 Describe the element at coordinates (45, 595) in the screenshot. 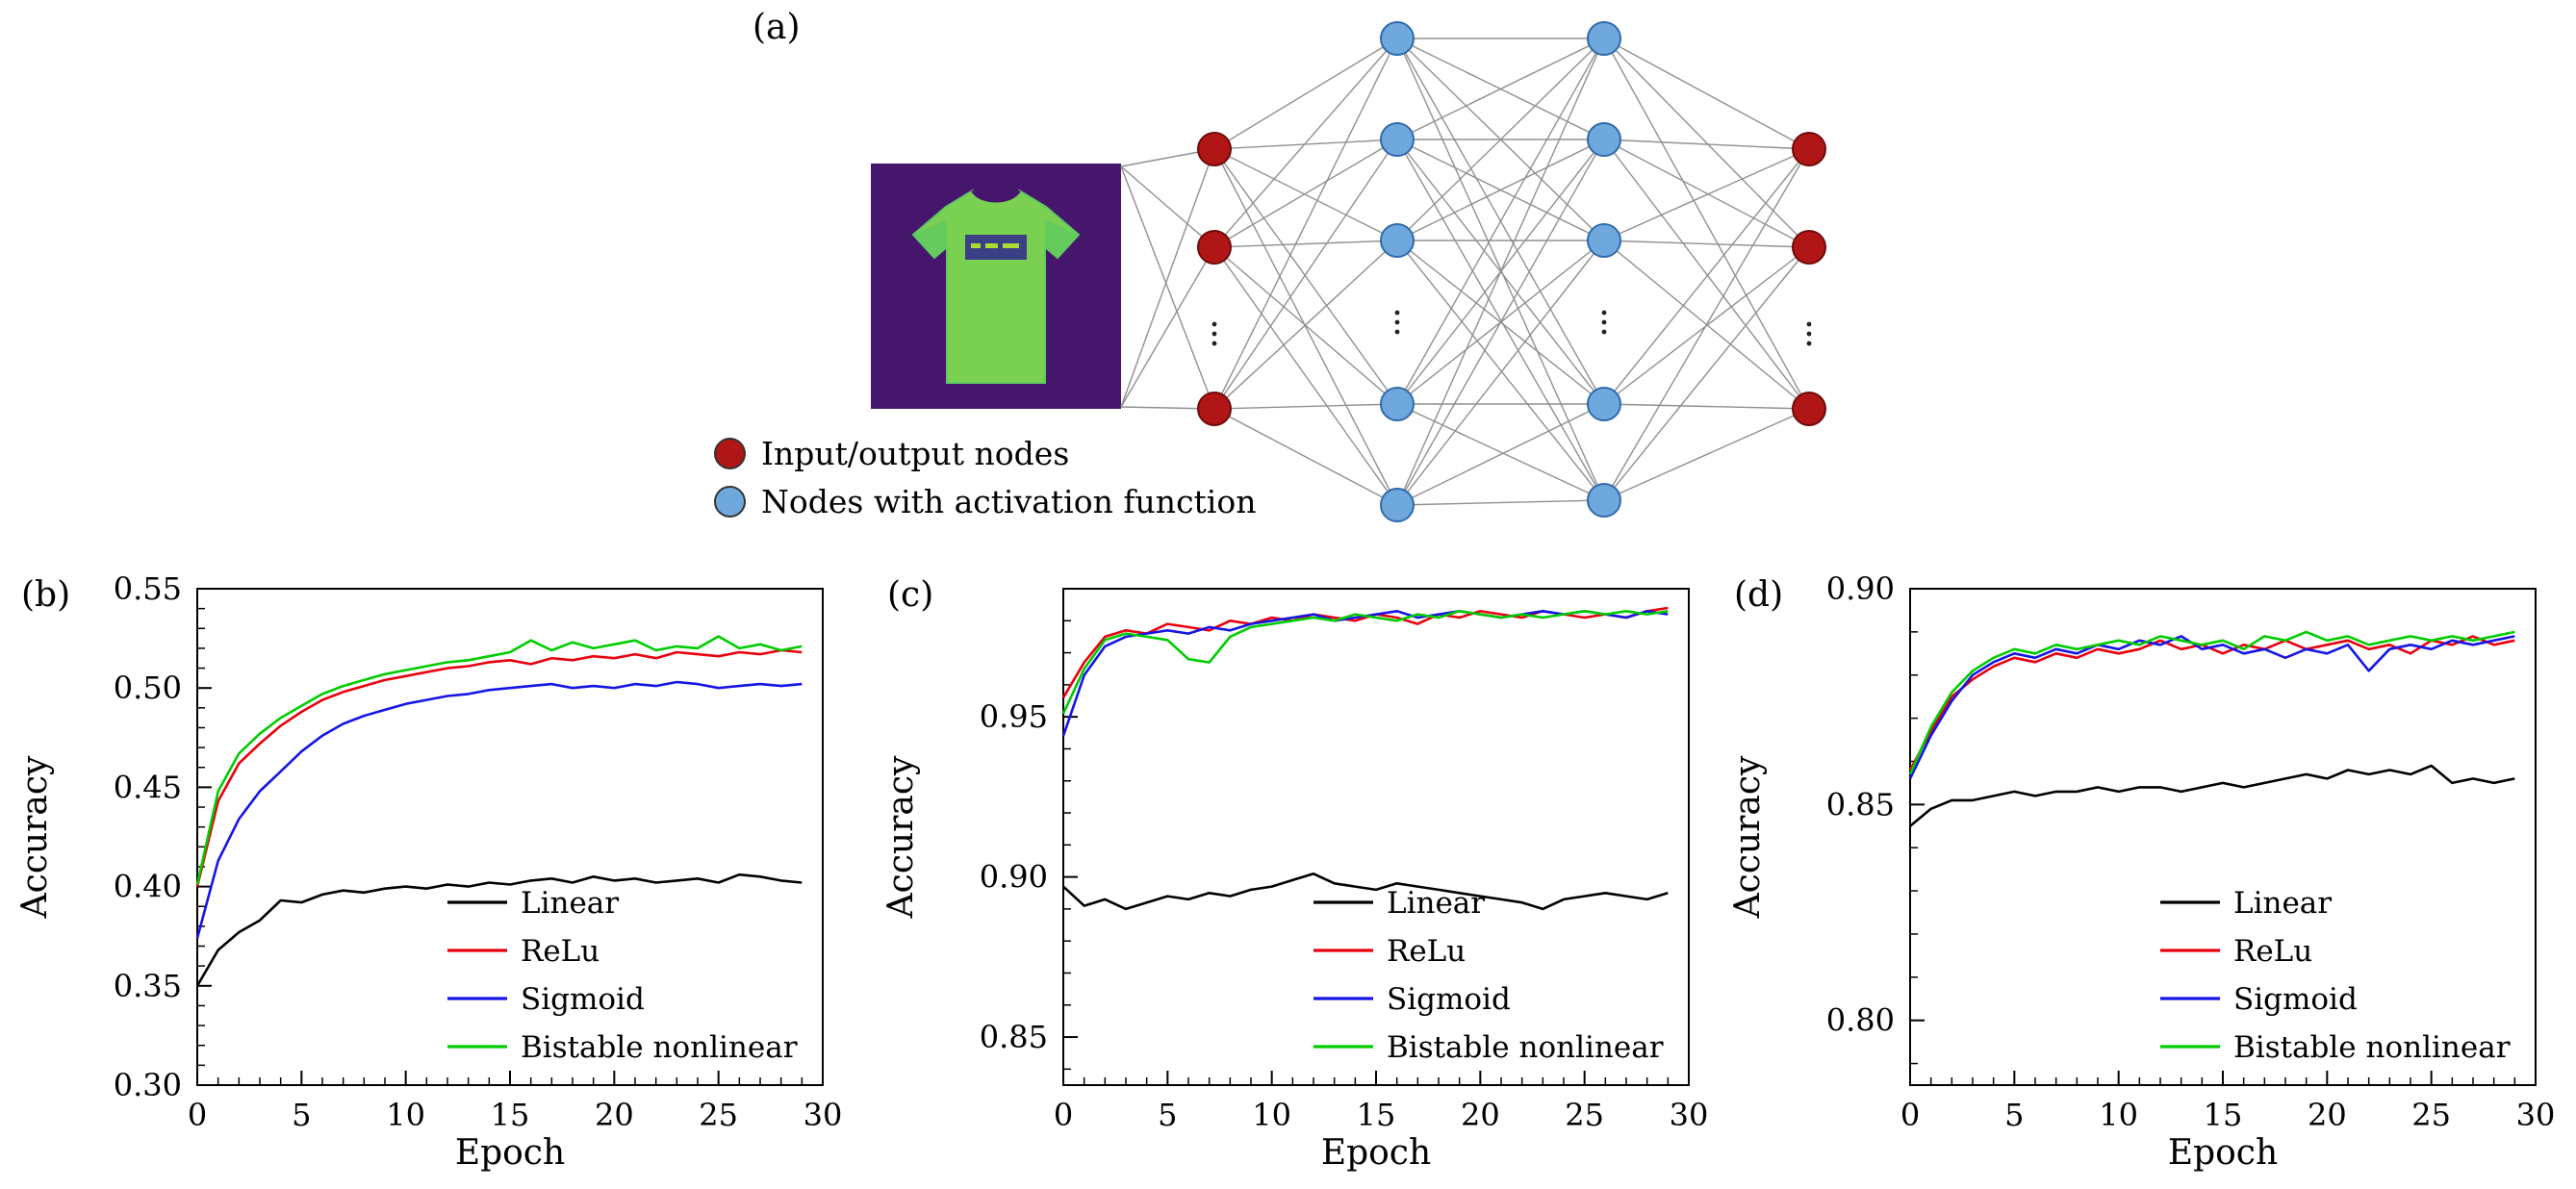

I see `panel-label: (b)` at that location.